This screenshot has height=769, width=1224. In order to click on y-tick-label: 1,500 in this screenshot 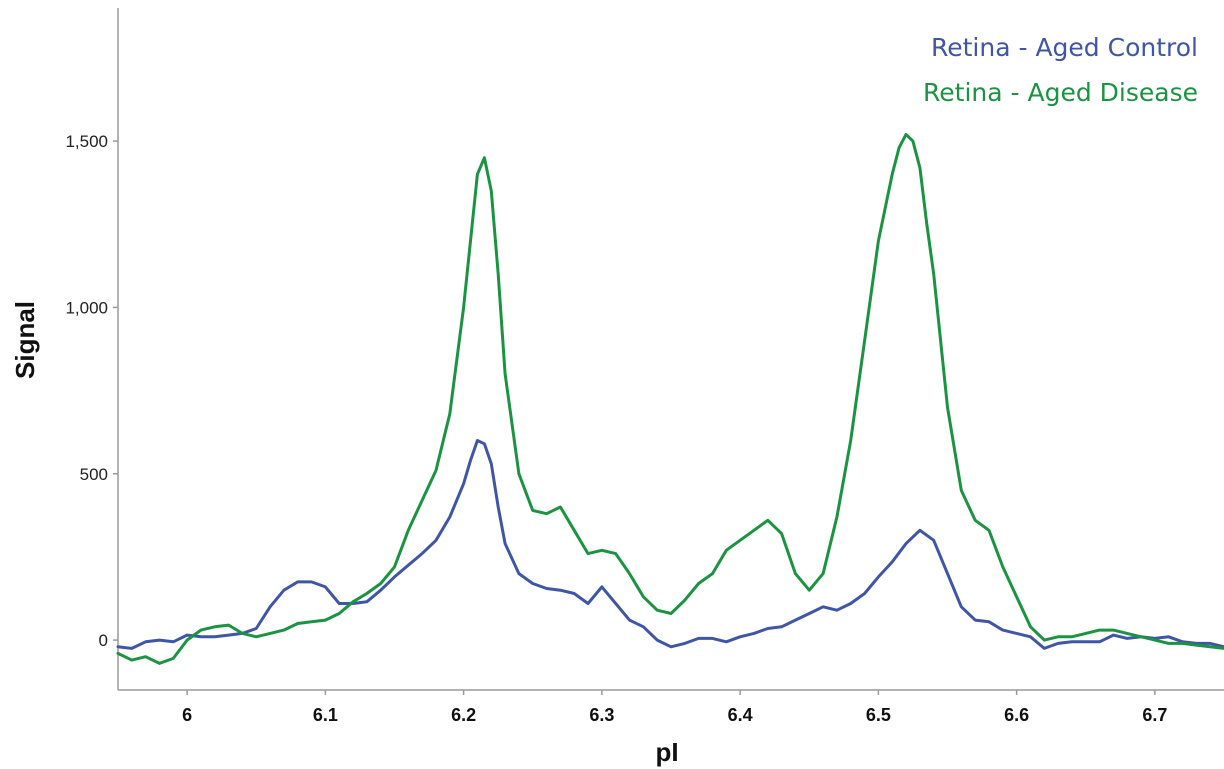, I will do `click(86, 141)`.